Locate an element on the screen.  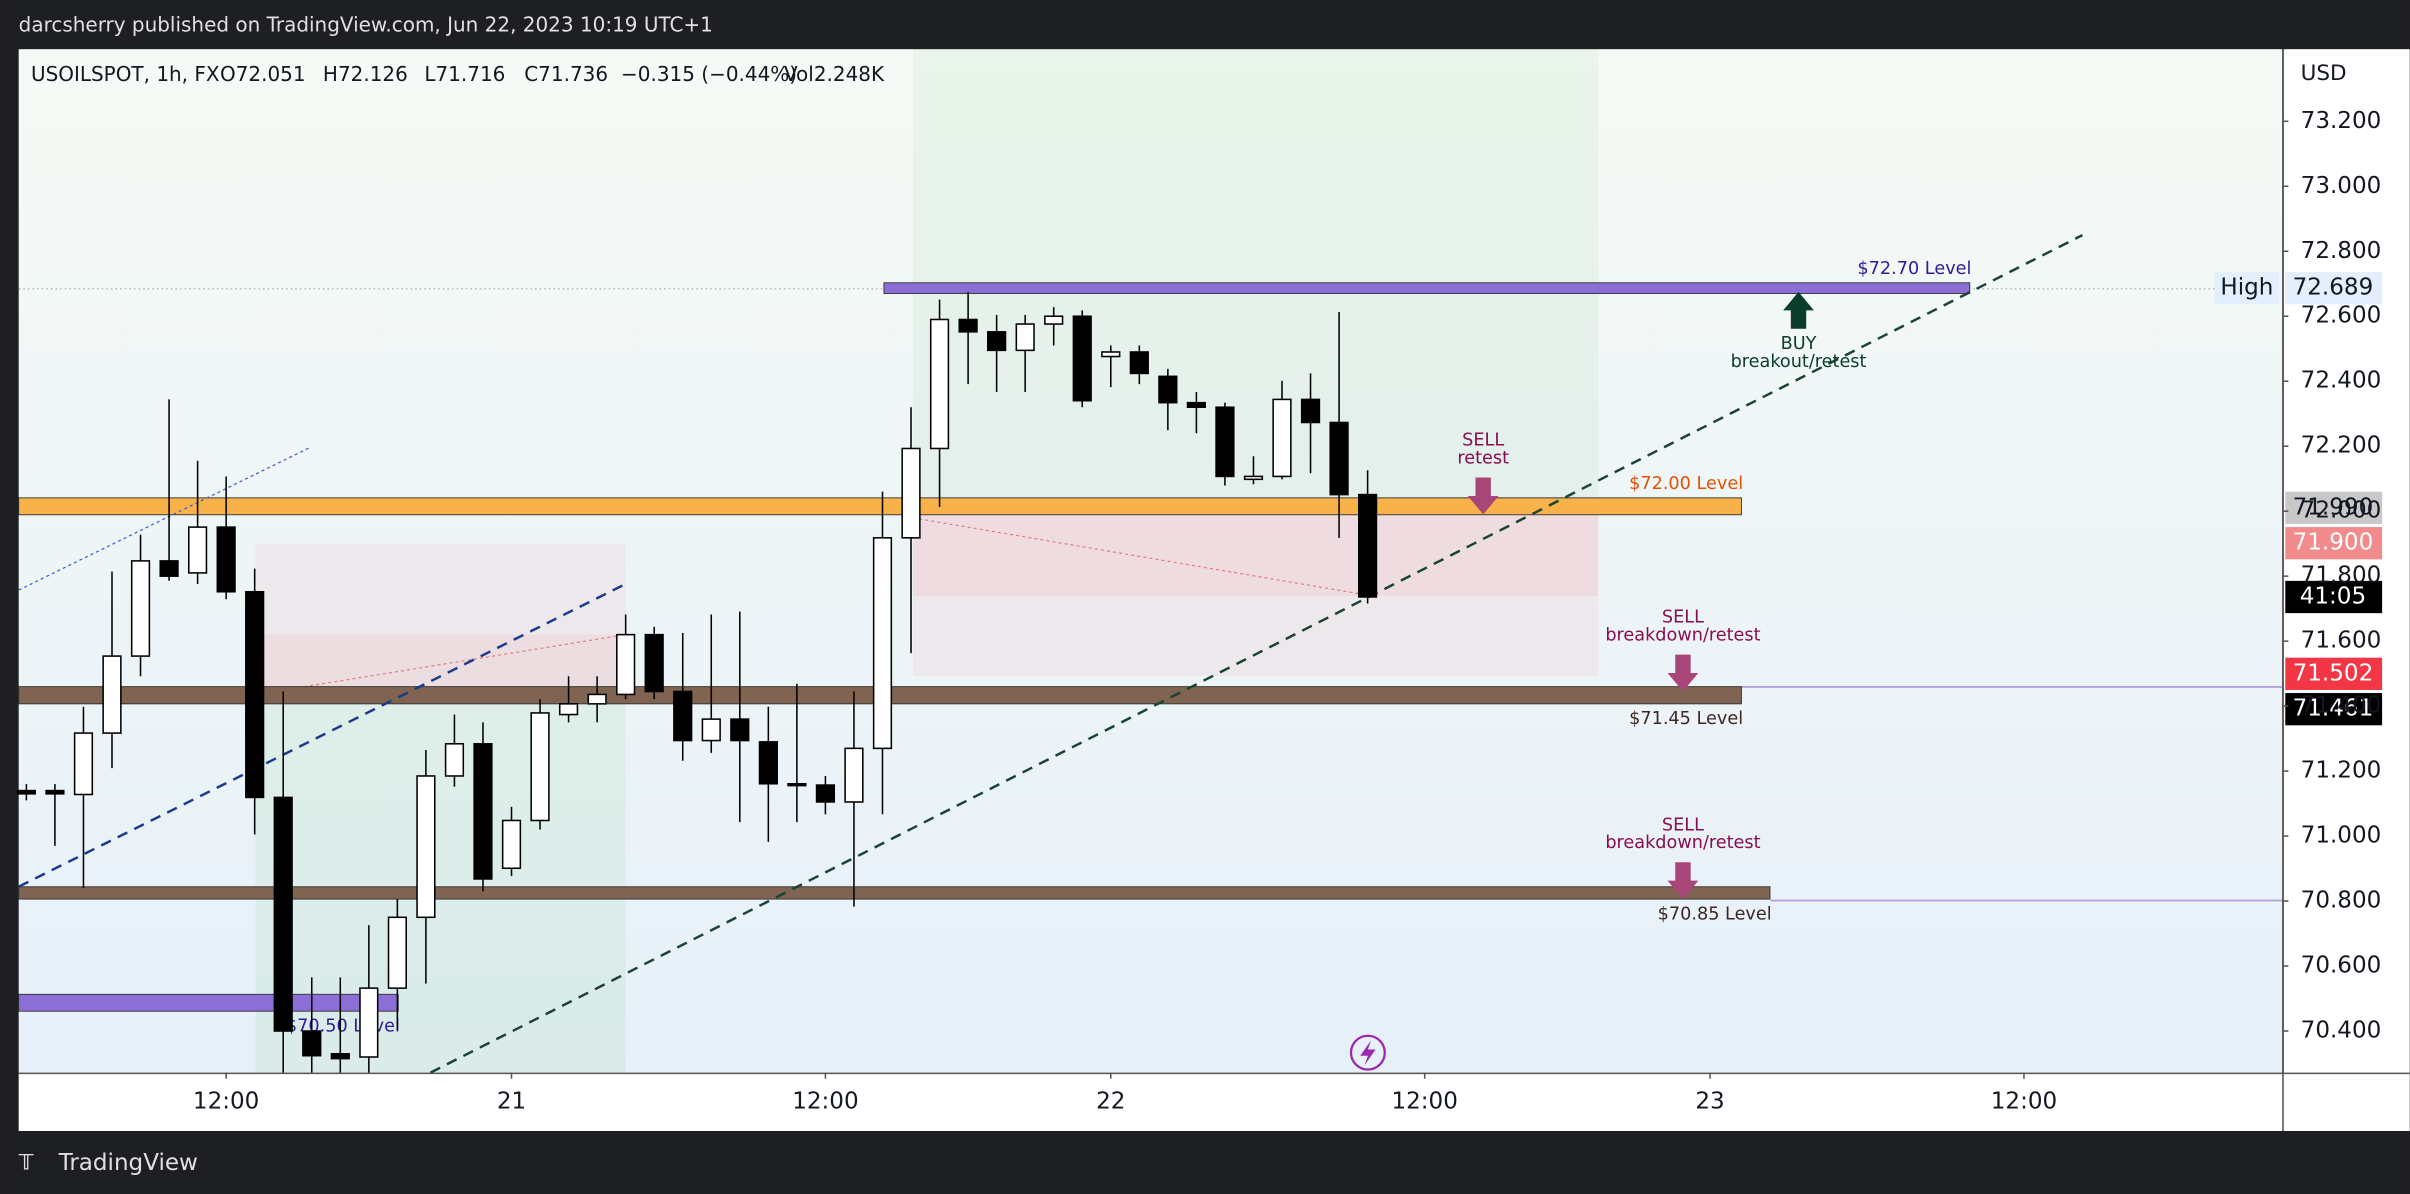
x-tick-label: 23 is located at coordinates (1709, 1101).